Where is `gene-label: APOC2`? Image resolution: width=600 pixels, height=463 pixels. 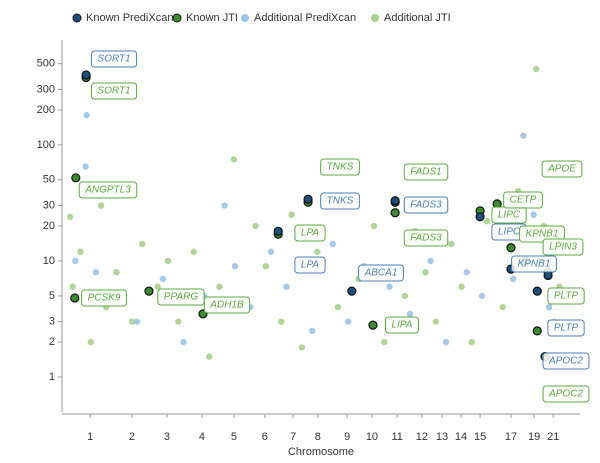
gene-label: APOC2 is located at coordinates (566, 394).